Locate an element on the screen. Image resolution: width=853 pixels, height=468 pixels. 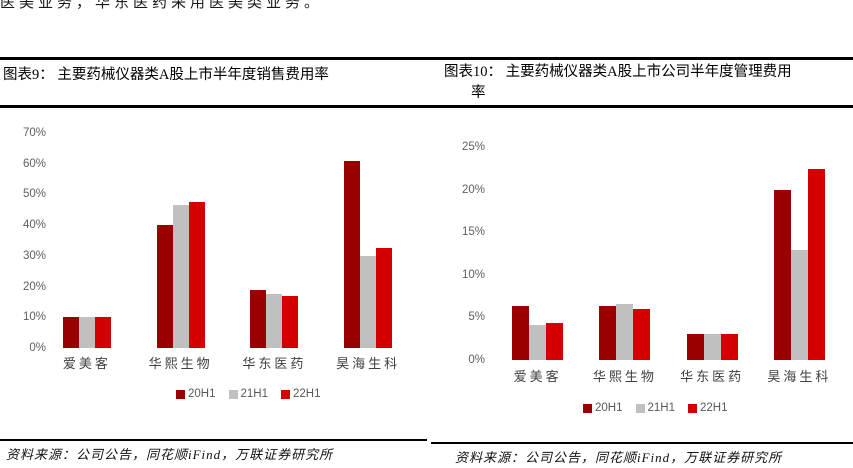
y-axis-tick-label: 5% is located at coordinates (476, 317).